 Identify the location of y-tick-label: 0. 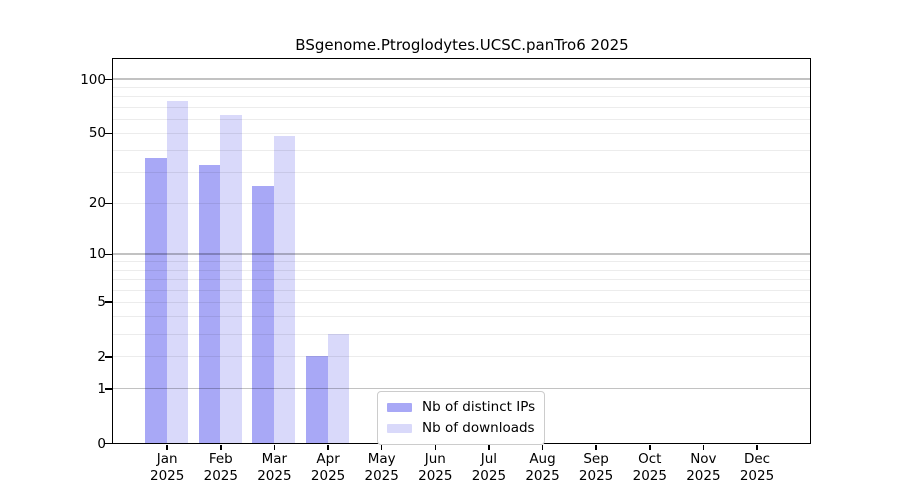
(101, 443).